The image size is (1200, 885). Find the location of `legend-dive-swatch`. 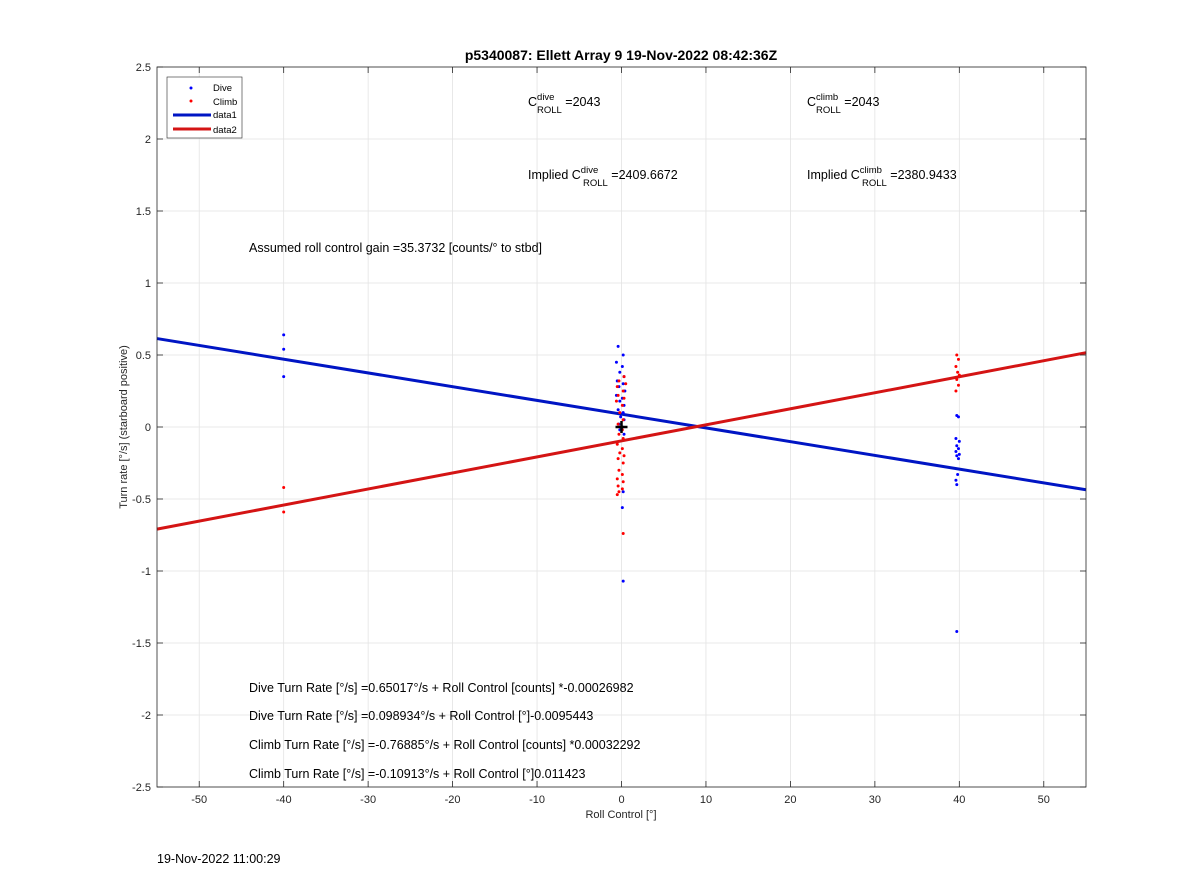

legend-dive-swatch is located at coordinates (191, 88).